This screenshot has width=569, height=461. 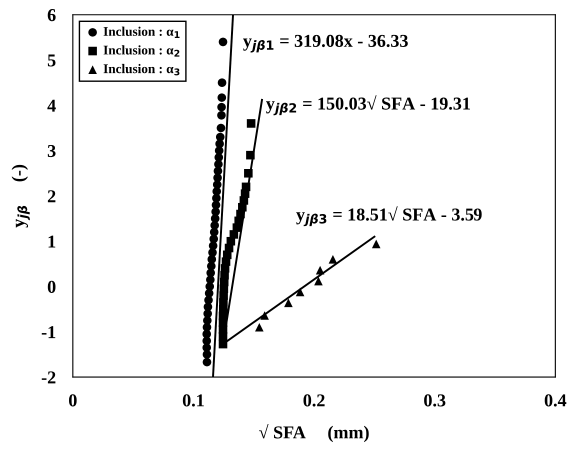 I want to click on legend-label: Inclusion : α$_{3}$, so click(x=142, y=70).